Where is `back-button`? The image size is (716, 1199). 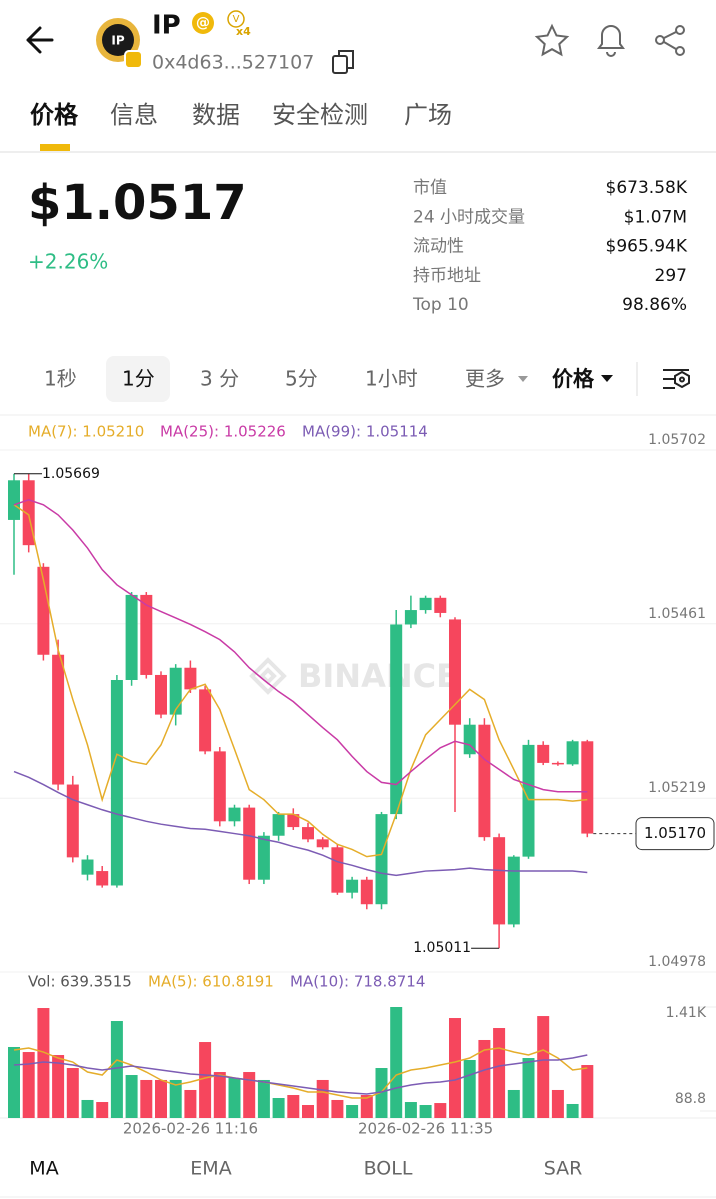 back-button is located at coordinates (40, 40).